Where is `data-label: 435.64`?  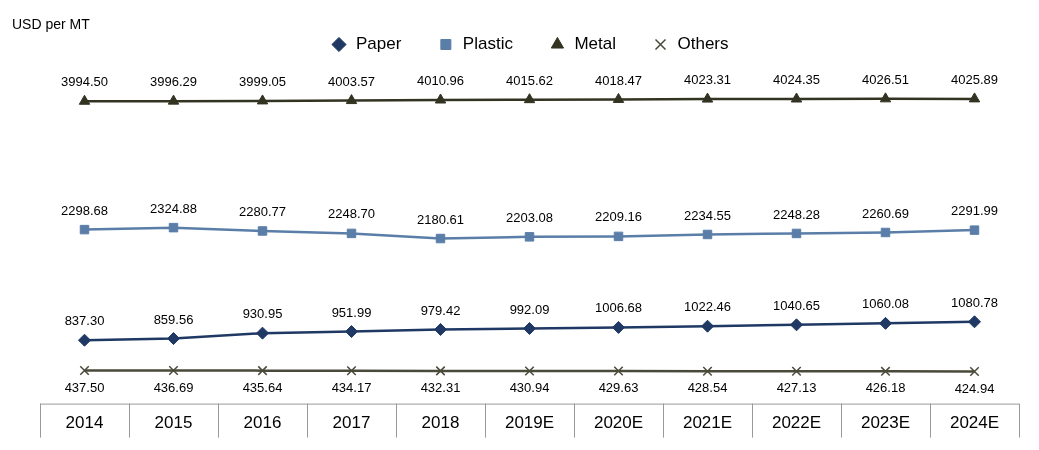
data-label: 435.64 is located at coordinates (262, 387).